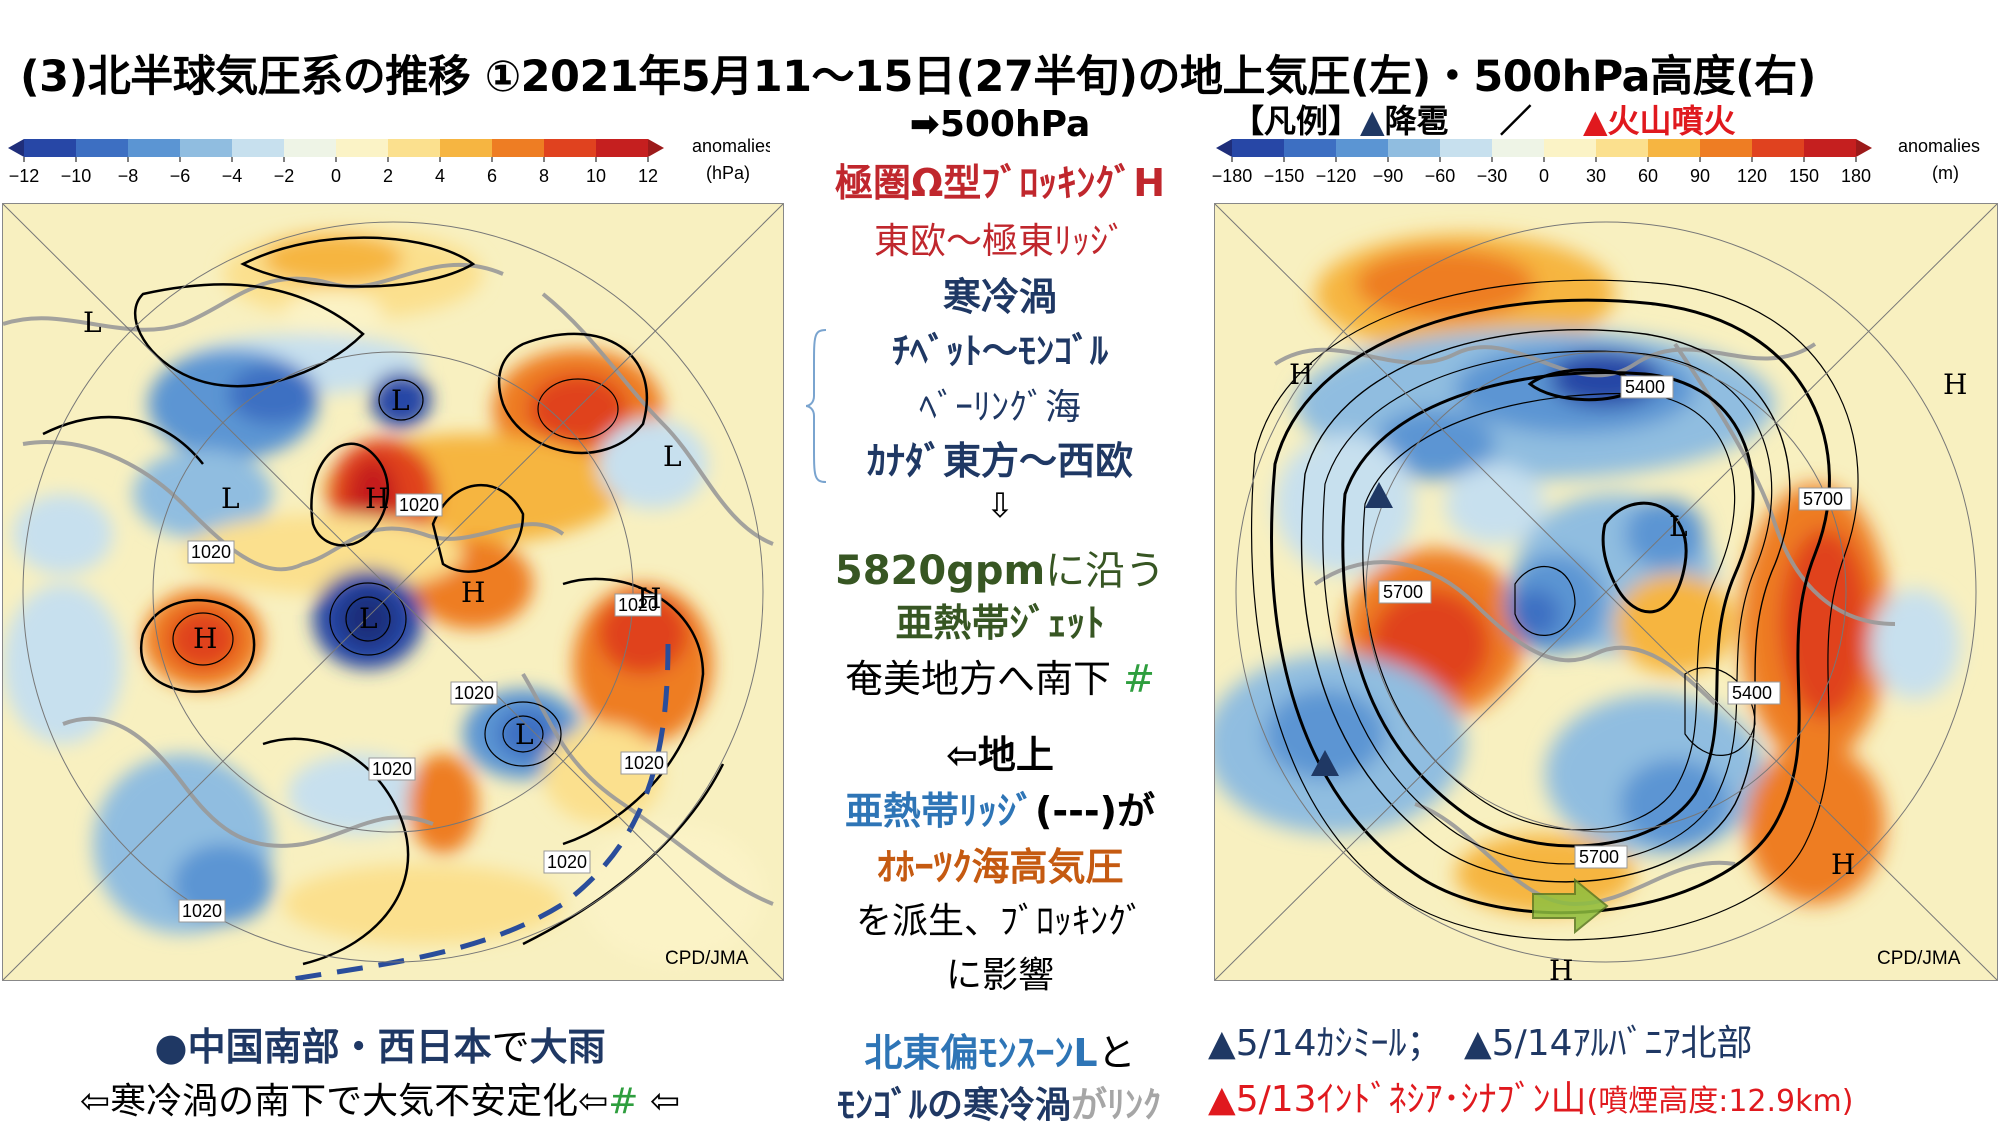 This screenshot has height=1128, width=2001. I want to click on label-ridge: 東欧～極東ﾘｯｼﾞ, so click(999, 241).